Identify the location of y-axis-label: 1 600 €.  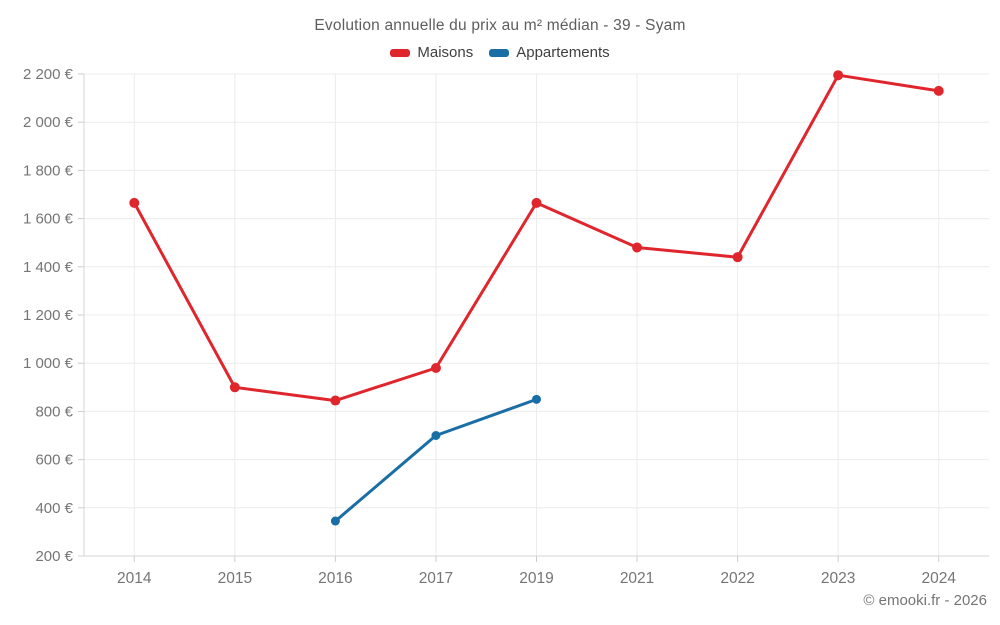
(48, 219).